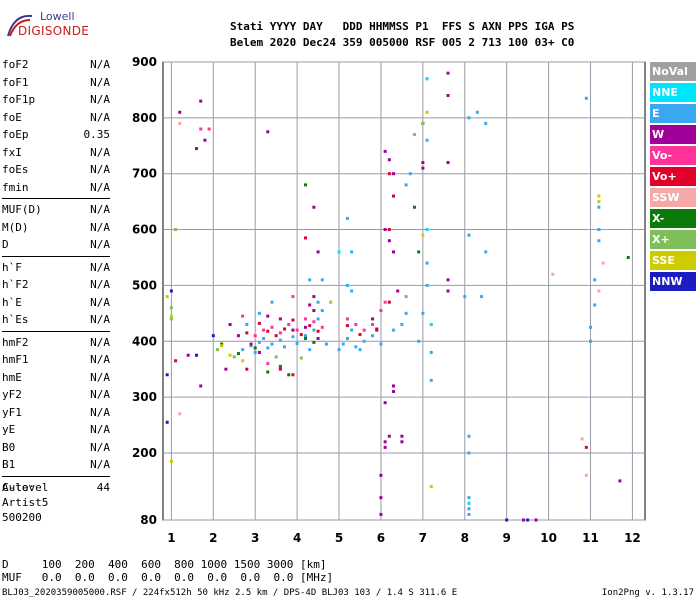 The width and height of the screenshot is (700, 600). I want to click on parameter-row: MUF(D) N/A, so click(56, 210).